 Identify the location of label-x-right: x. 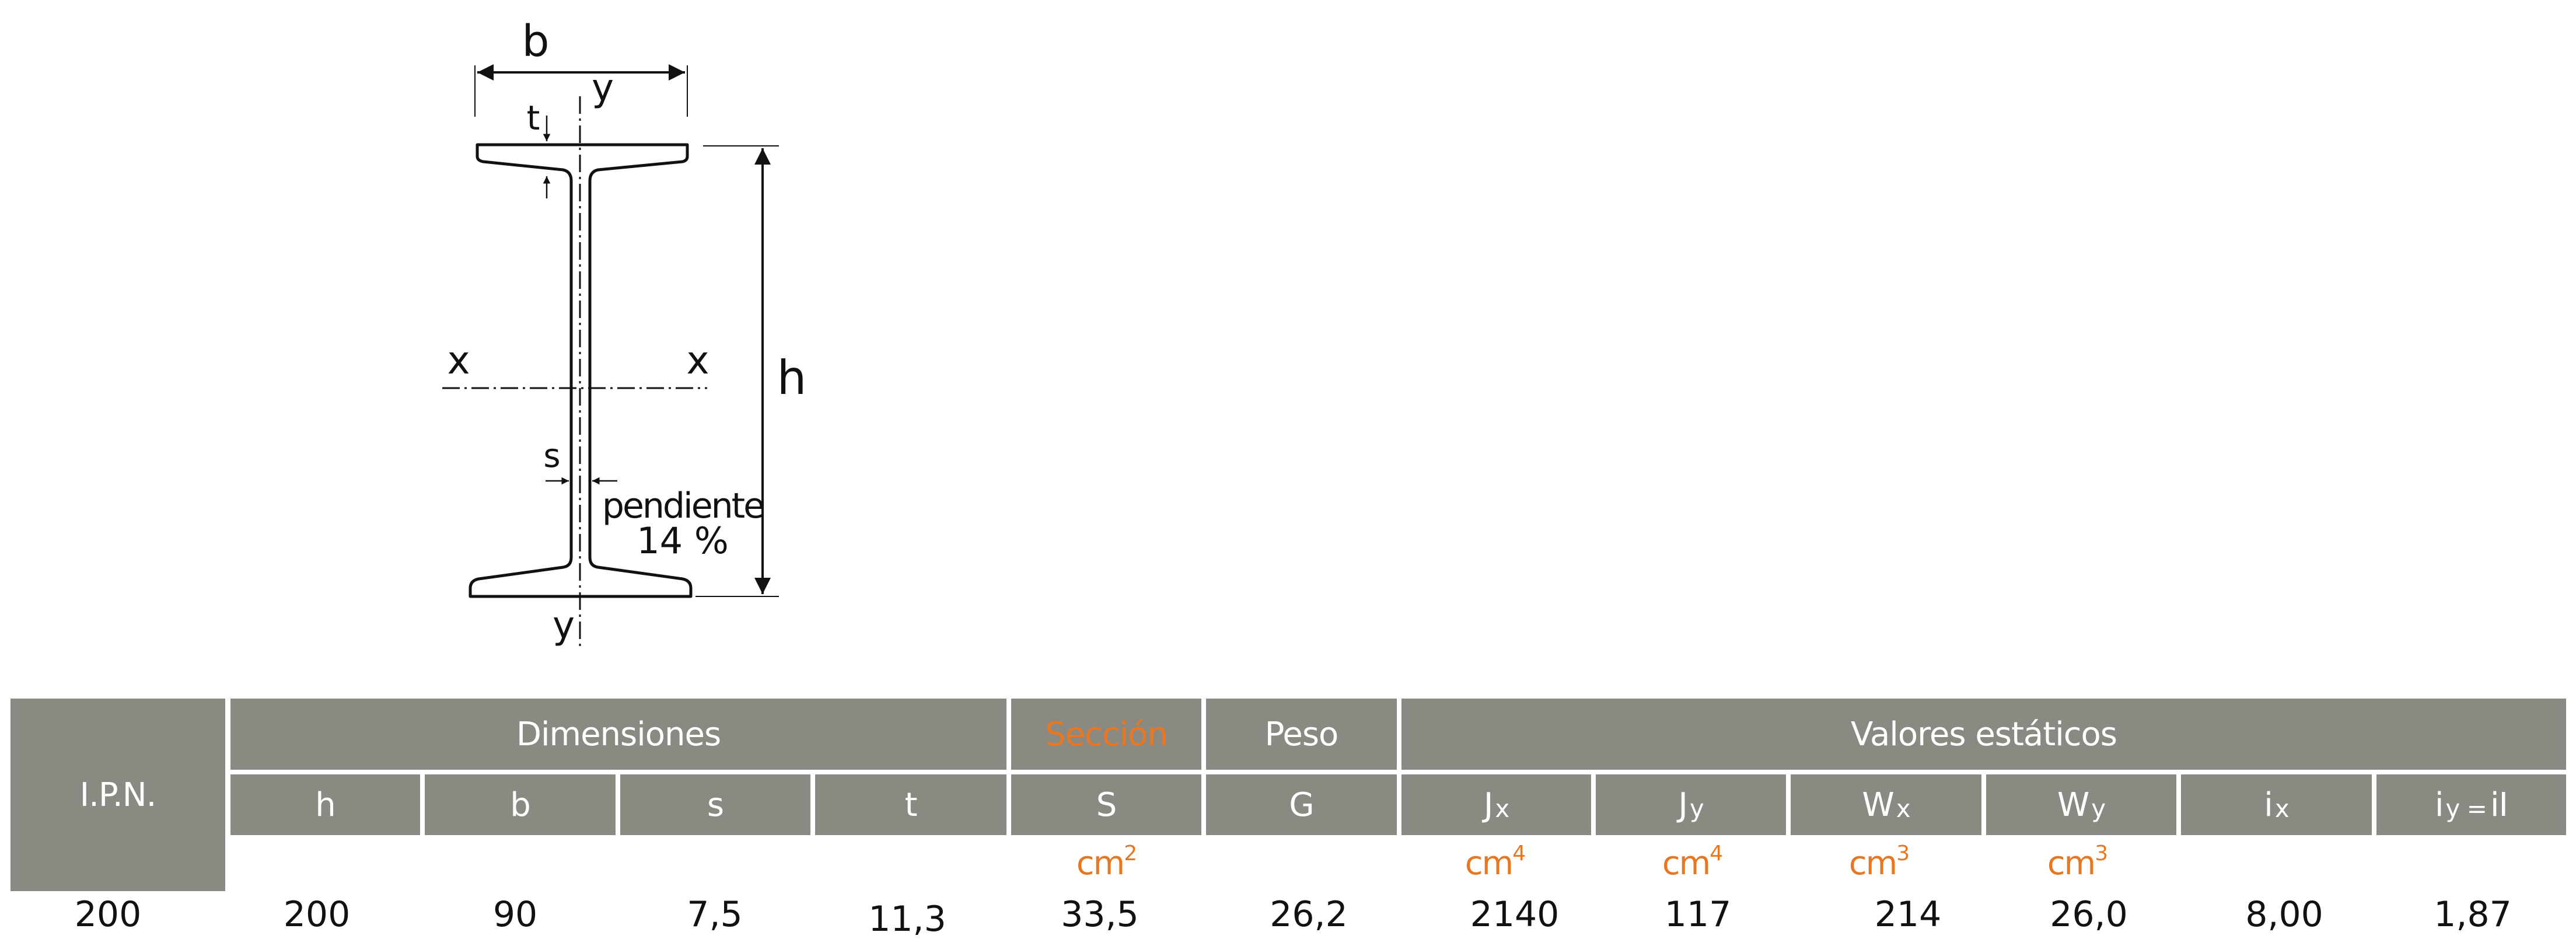
(697, 360).